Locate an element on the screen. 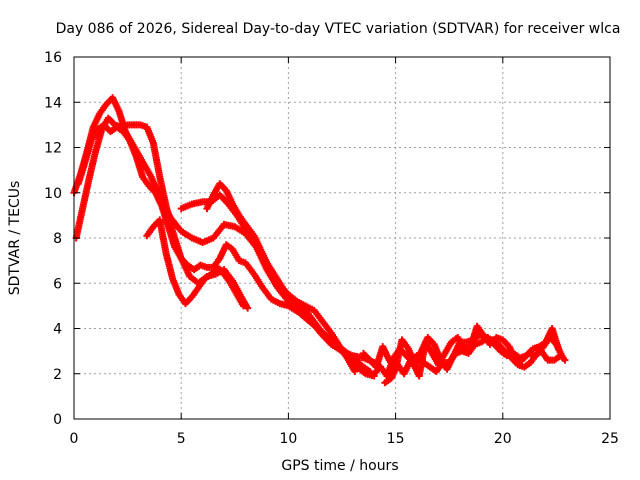  y-tick-label: 12 is located at coordinates (53, 149).